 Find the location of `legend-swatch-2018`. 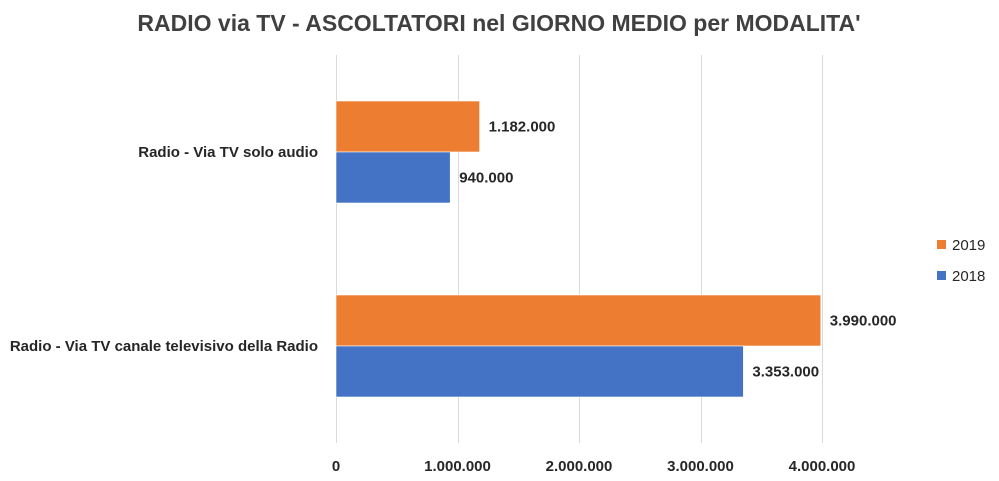

legend-swatch-2018 is located at coordinates (941, 275).